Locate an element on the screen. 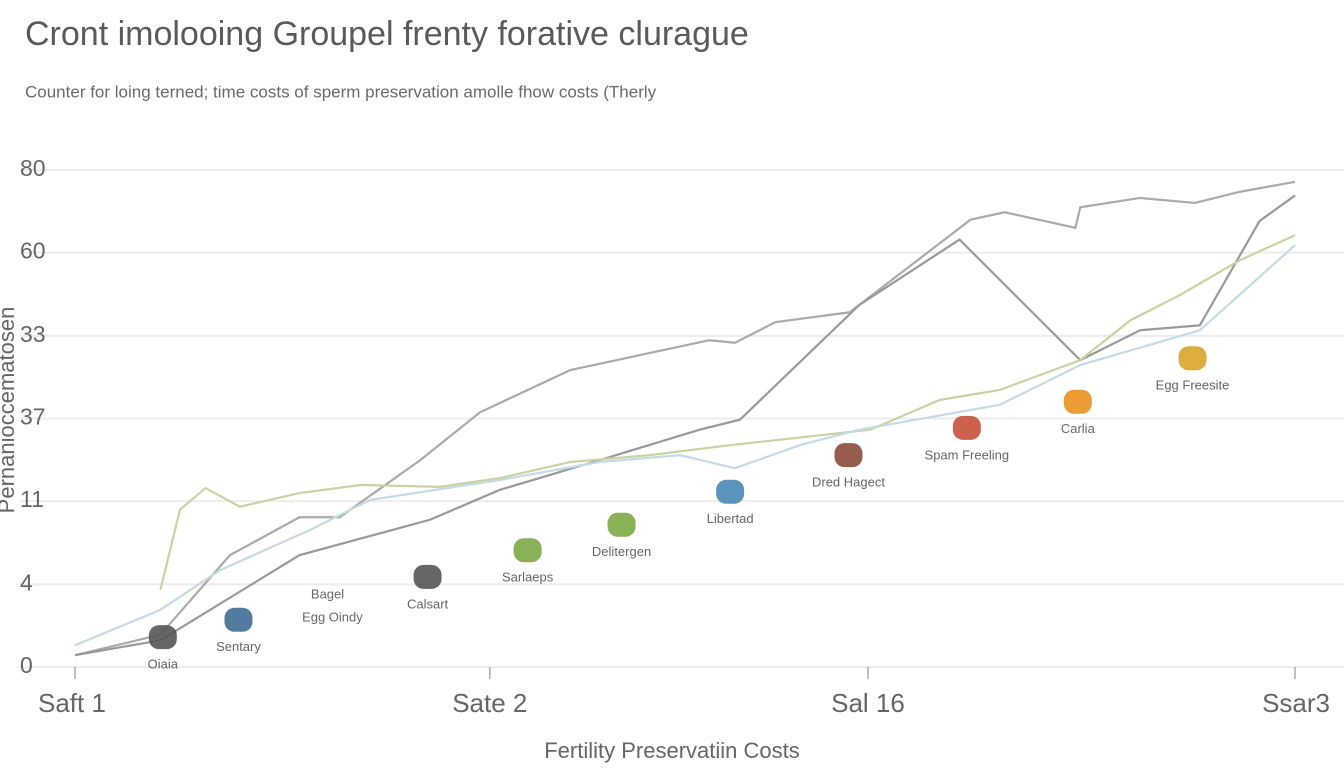 The width and height of the screenshot is (1344, 768). annotation-label: Egg Freesite is located at coordinates (1193, 385).